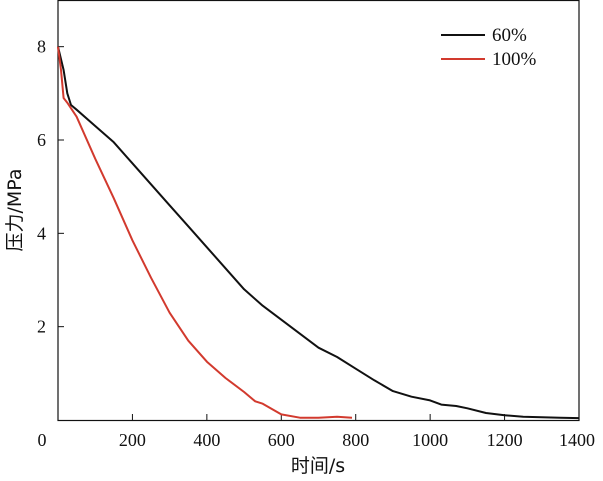 This screenshot has height=481, width=603. What do you see at coordinates (355, 440) in the screenshot?
I see `x-tick-label-800: 800` at bounding box center [355, 440].